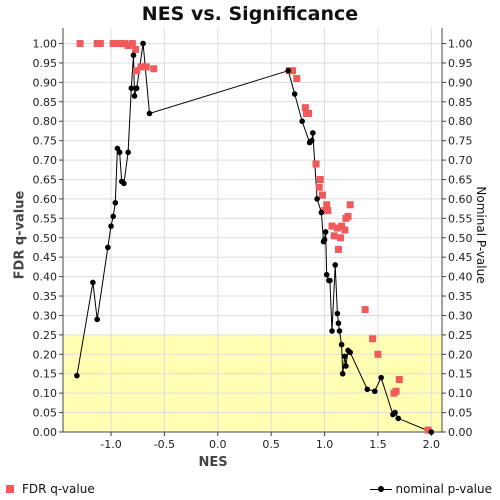 This screenshot has width=500, height=500. What do you see at coordinates (45, 160) in the screenshot?
I see `y-tick-label-left: 0.70` at bounding box center [45, 160].